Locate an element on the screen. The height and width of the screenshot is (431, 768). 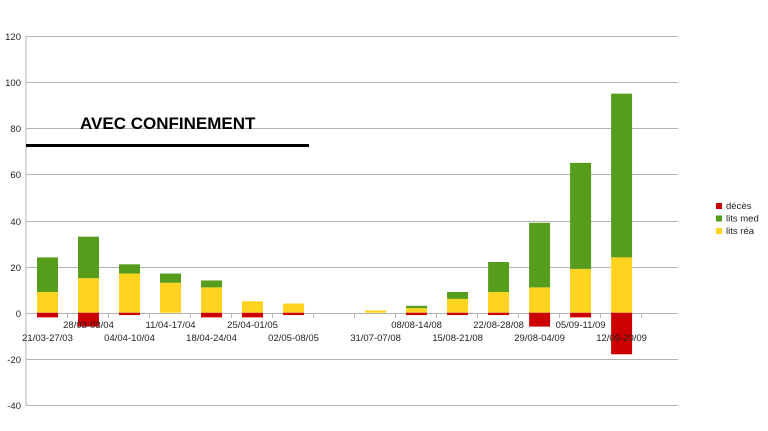
x-category-label: 31/07-07/08 is located at coordinates (375, 338).